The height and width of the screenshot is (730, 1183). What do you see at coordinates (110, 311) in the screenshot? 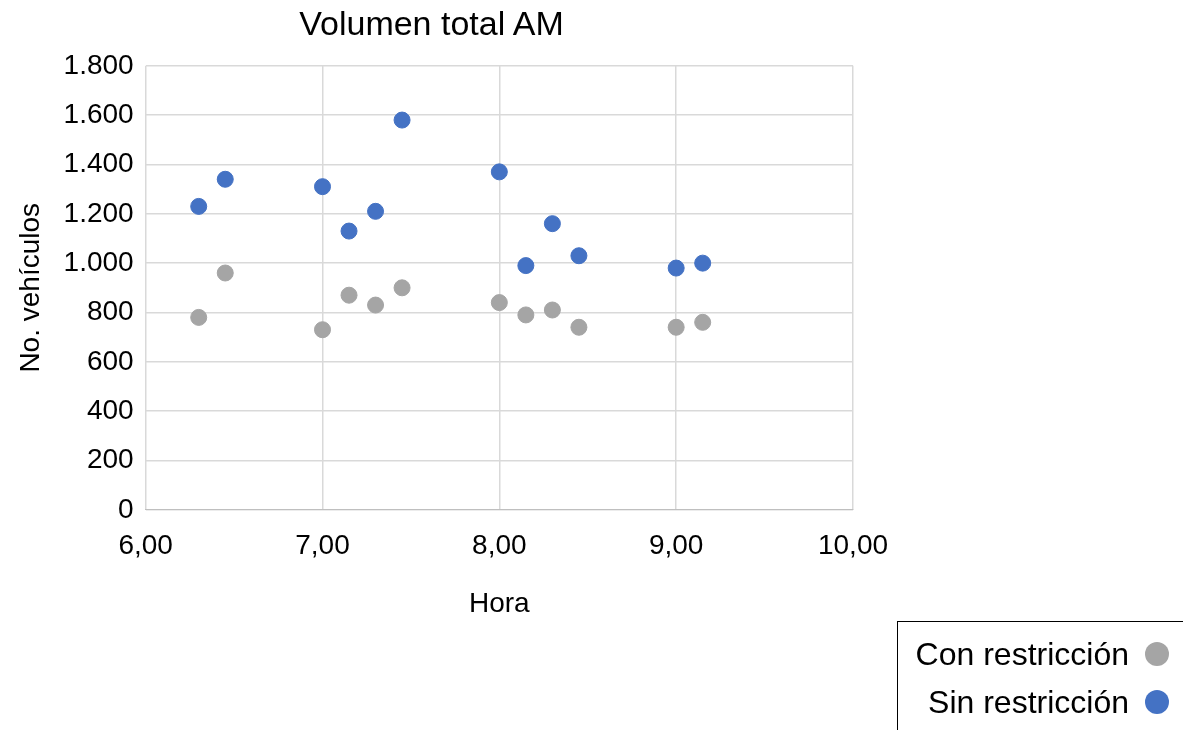
I see `y-tick-label: 800` at bounding box center [110, 311].